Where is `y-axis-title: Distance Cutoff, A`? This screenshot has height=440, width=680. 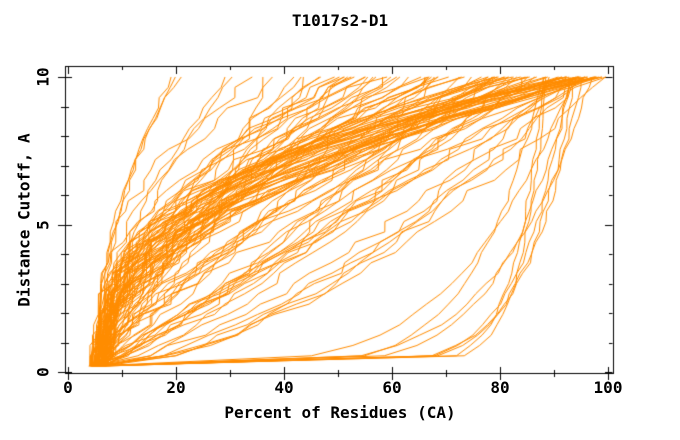 y-axis-title: Distance Cutoff, A is located at coordinates (24, 220).